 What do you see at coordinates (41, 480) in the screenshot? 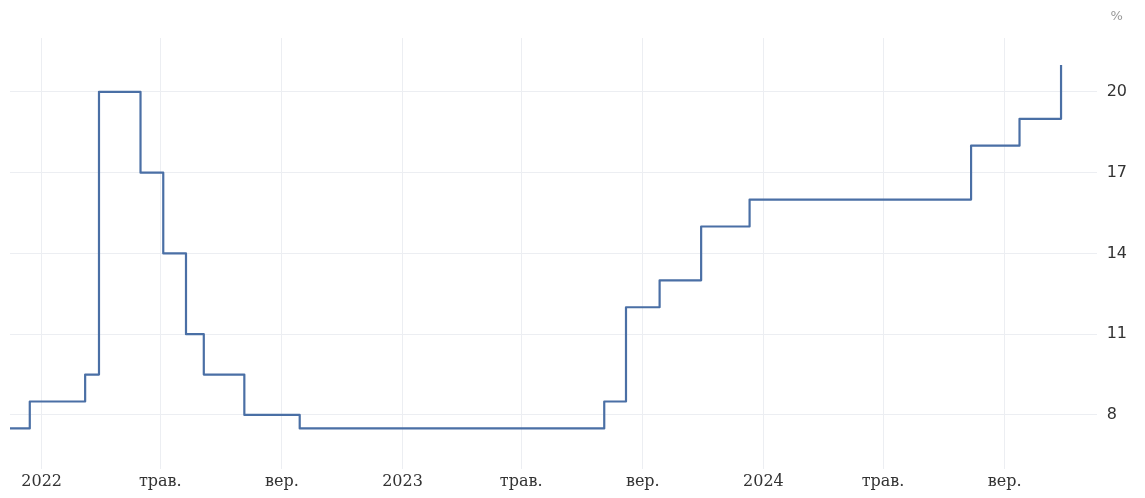
I see `x-tick-label: 2022` at bounding box center [41, 480].